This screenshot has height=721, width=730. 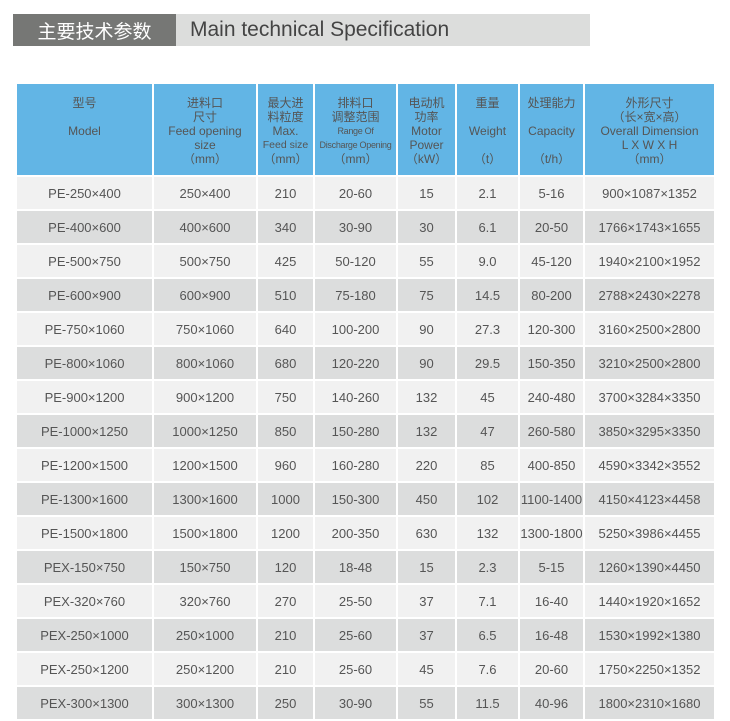 I want to click on cell-motor-power: 132, so click(x=426, y=397).